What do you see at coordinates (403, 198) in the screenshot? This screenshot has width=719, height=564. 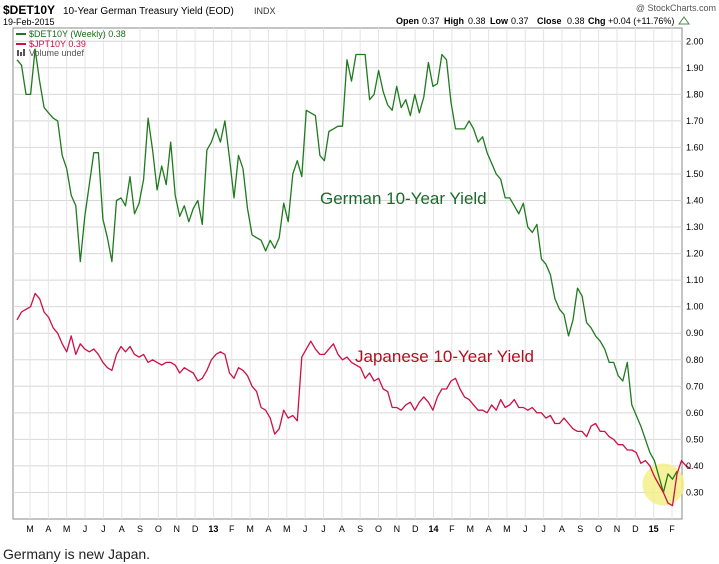 I see `german-annotation: German 10-Year Yield` at bounding box center [403, 198].